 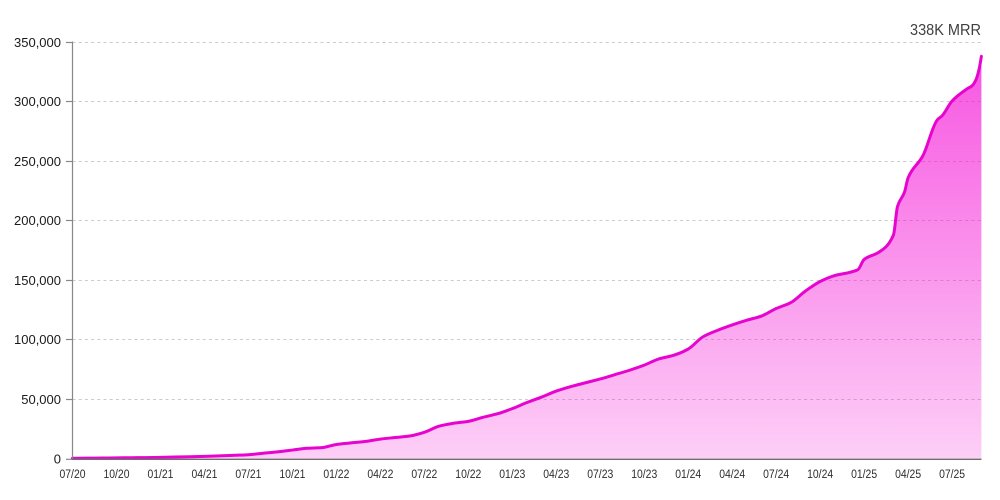 What do you see at coordinates (37, 101) in the screenshot?
I see `svg-text: 300,000` at bounding box center [37, 101].